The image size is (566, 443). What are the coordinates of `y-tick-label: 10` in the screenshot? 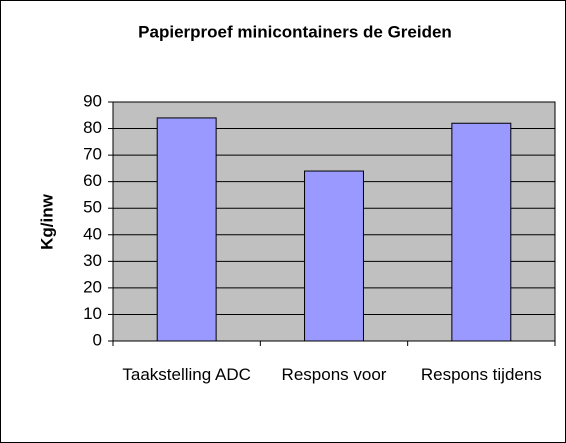 It's located at (92, 313).